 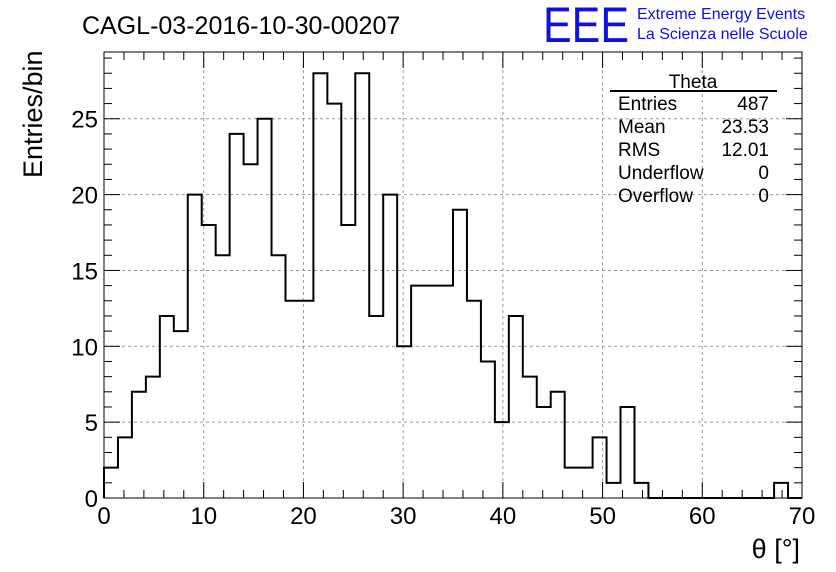 I want to click on y-tick-labels: 0 5 10 15 20 25, so click(x=84, y=310).